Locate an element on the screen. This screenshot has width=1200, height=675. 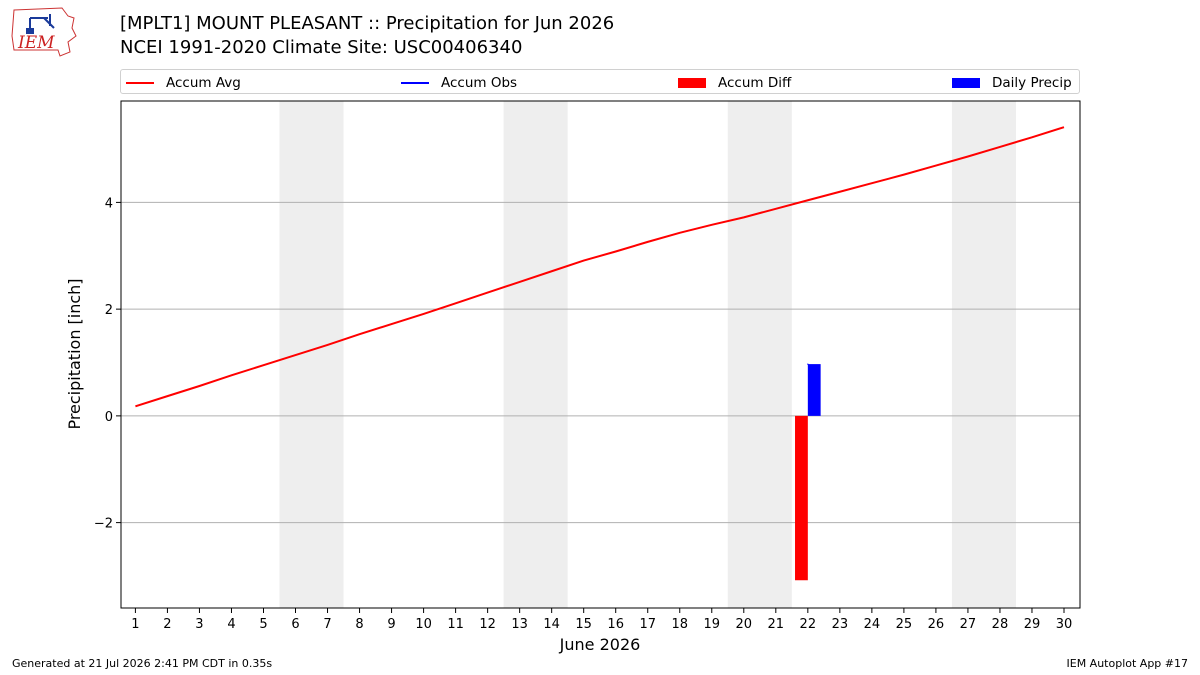
y-tick-label-2: 2 is located at coordinates (109, 310).